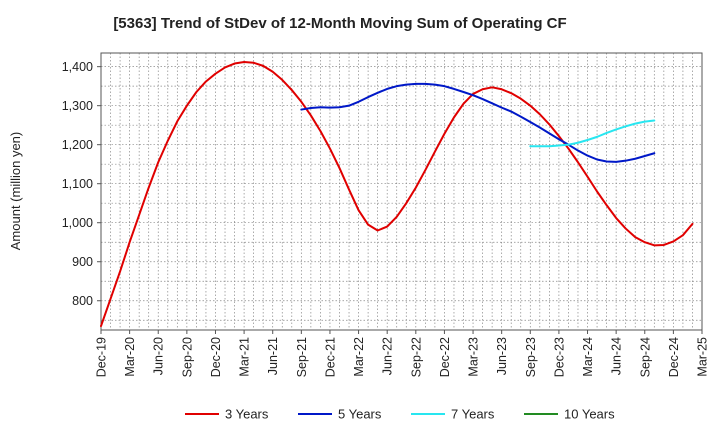 The image size is (720, 440). I want to click on legend: 3 Years 5 Years 7 Years 10 Years, so click(400, 414).